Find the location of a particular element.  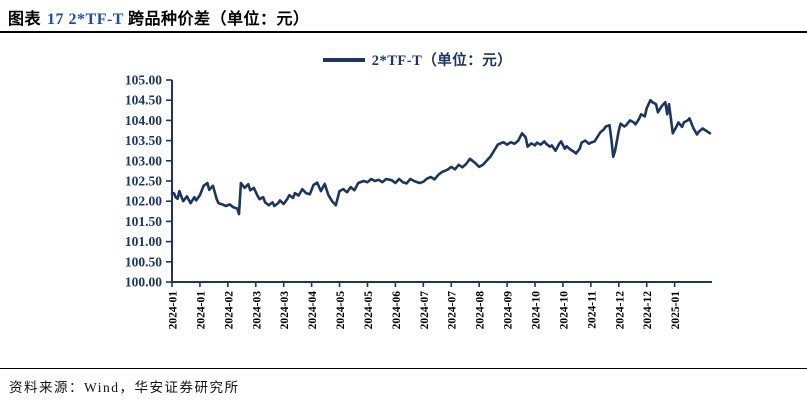

y-tick-label: 102.00 is located at coordinates (143, 201).